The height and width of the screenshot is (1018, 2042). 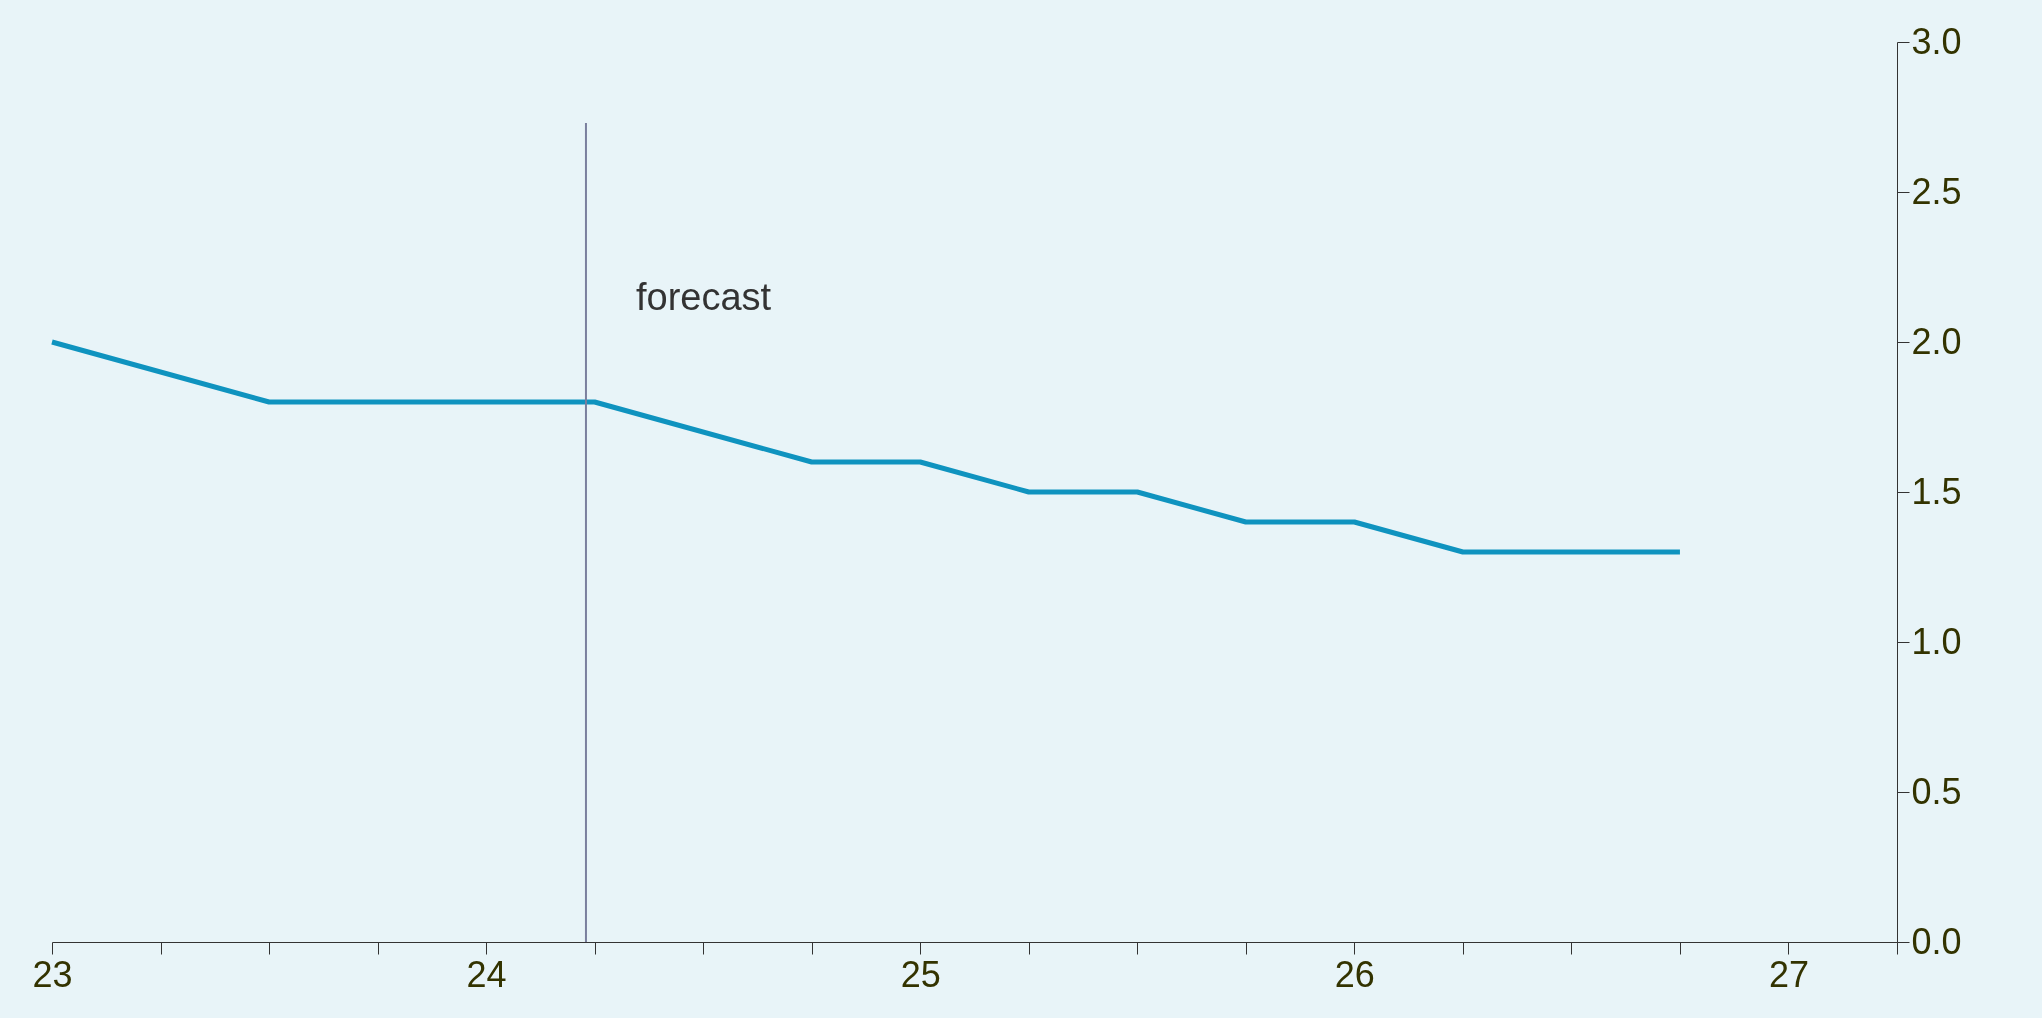 What do you see at coordinates (703, 296) in the screenshot?
I see `ref-line-label: forecast` at bounding box center [703, 296].